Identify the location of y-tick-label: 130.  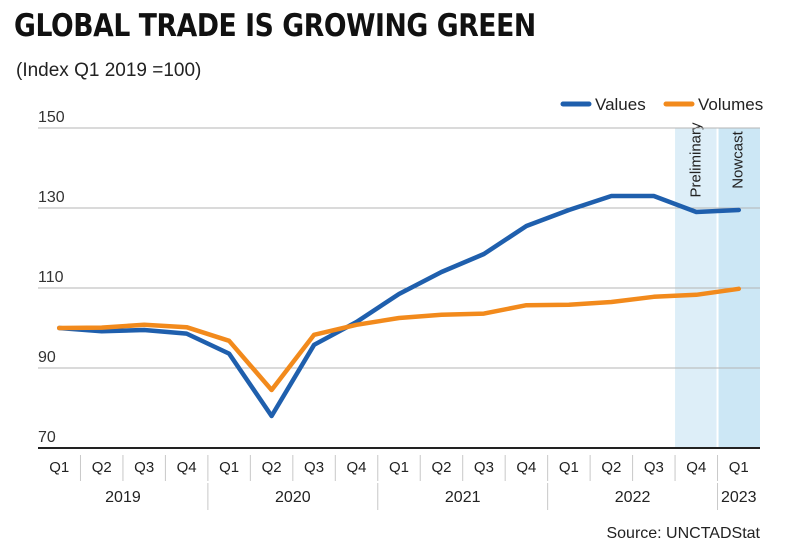
(51, 197).